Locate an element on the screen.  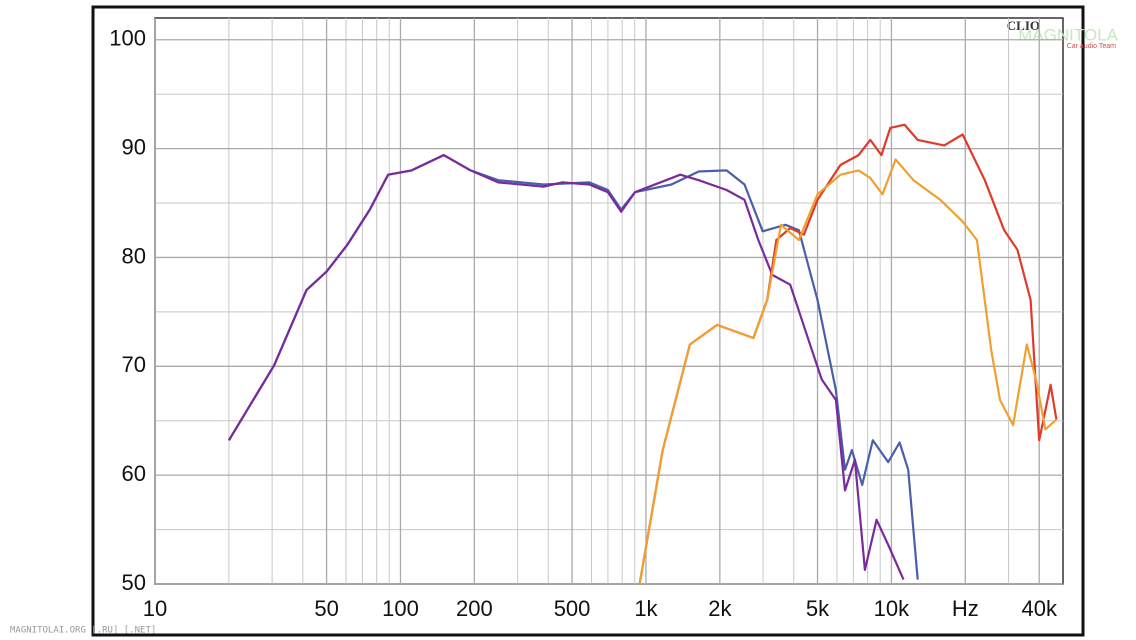
y-tick-label: 100 is located at coordinates (127, 38).